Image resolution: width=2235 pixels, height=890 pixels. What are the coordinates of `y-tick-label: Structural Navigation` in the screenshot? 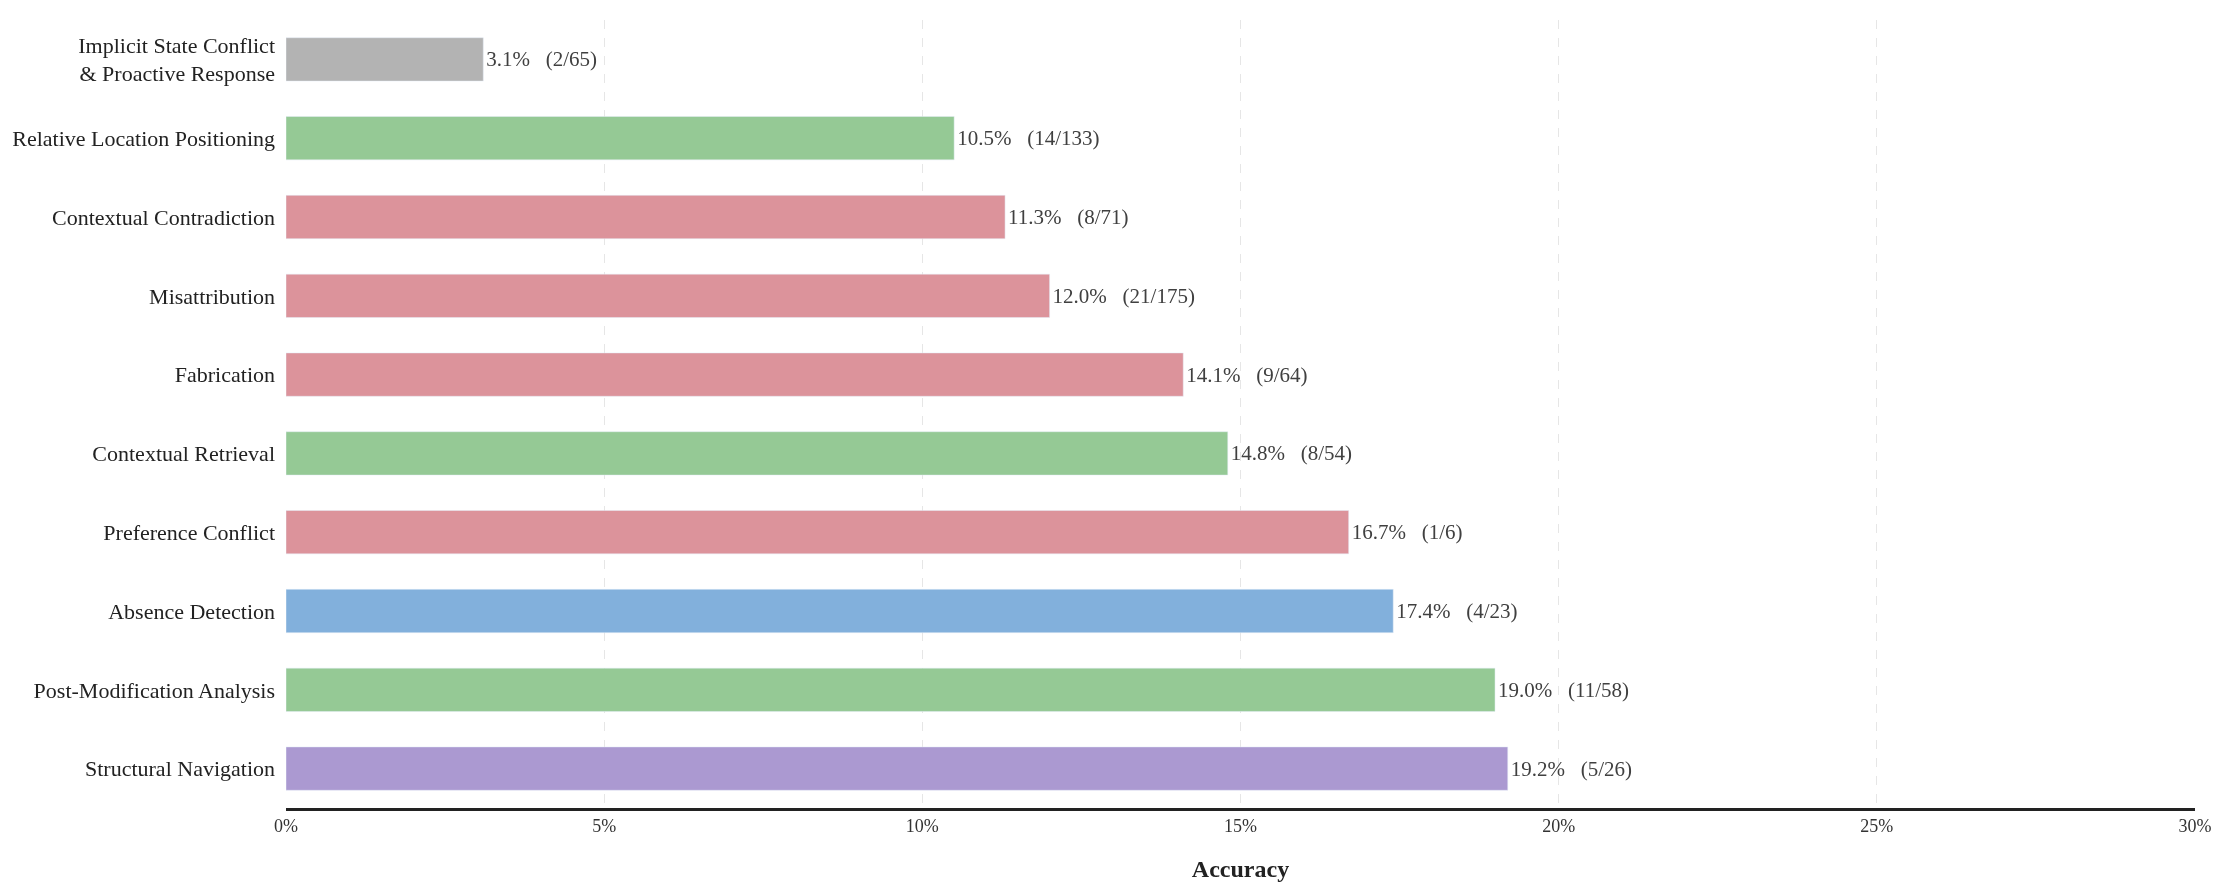 It's located at (179, 769).